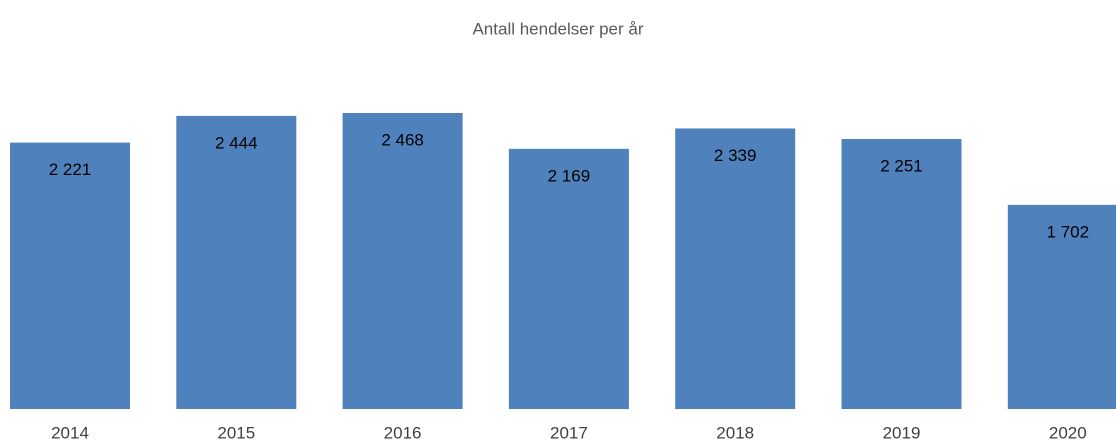 This screenshot has height=441, width=1116. Describe the element at coordinates (569, 175) in the screenshot. I see `value-label: 2 169` at that location.